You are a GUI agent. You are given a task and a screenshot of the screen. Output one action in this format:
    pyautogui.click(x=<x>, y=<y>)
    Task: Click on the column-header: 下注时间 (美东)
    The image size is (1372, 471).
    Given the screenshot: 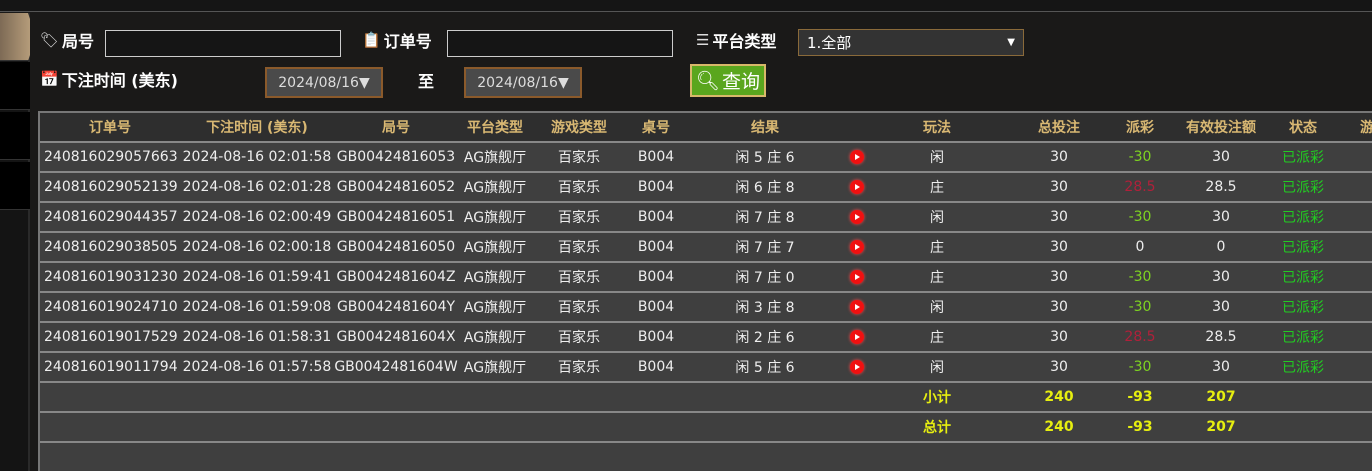 What is the action you would take?
    pyautogui.click(x=257, y=128)
    